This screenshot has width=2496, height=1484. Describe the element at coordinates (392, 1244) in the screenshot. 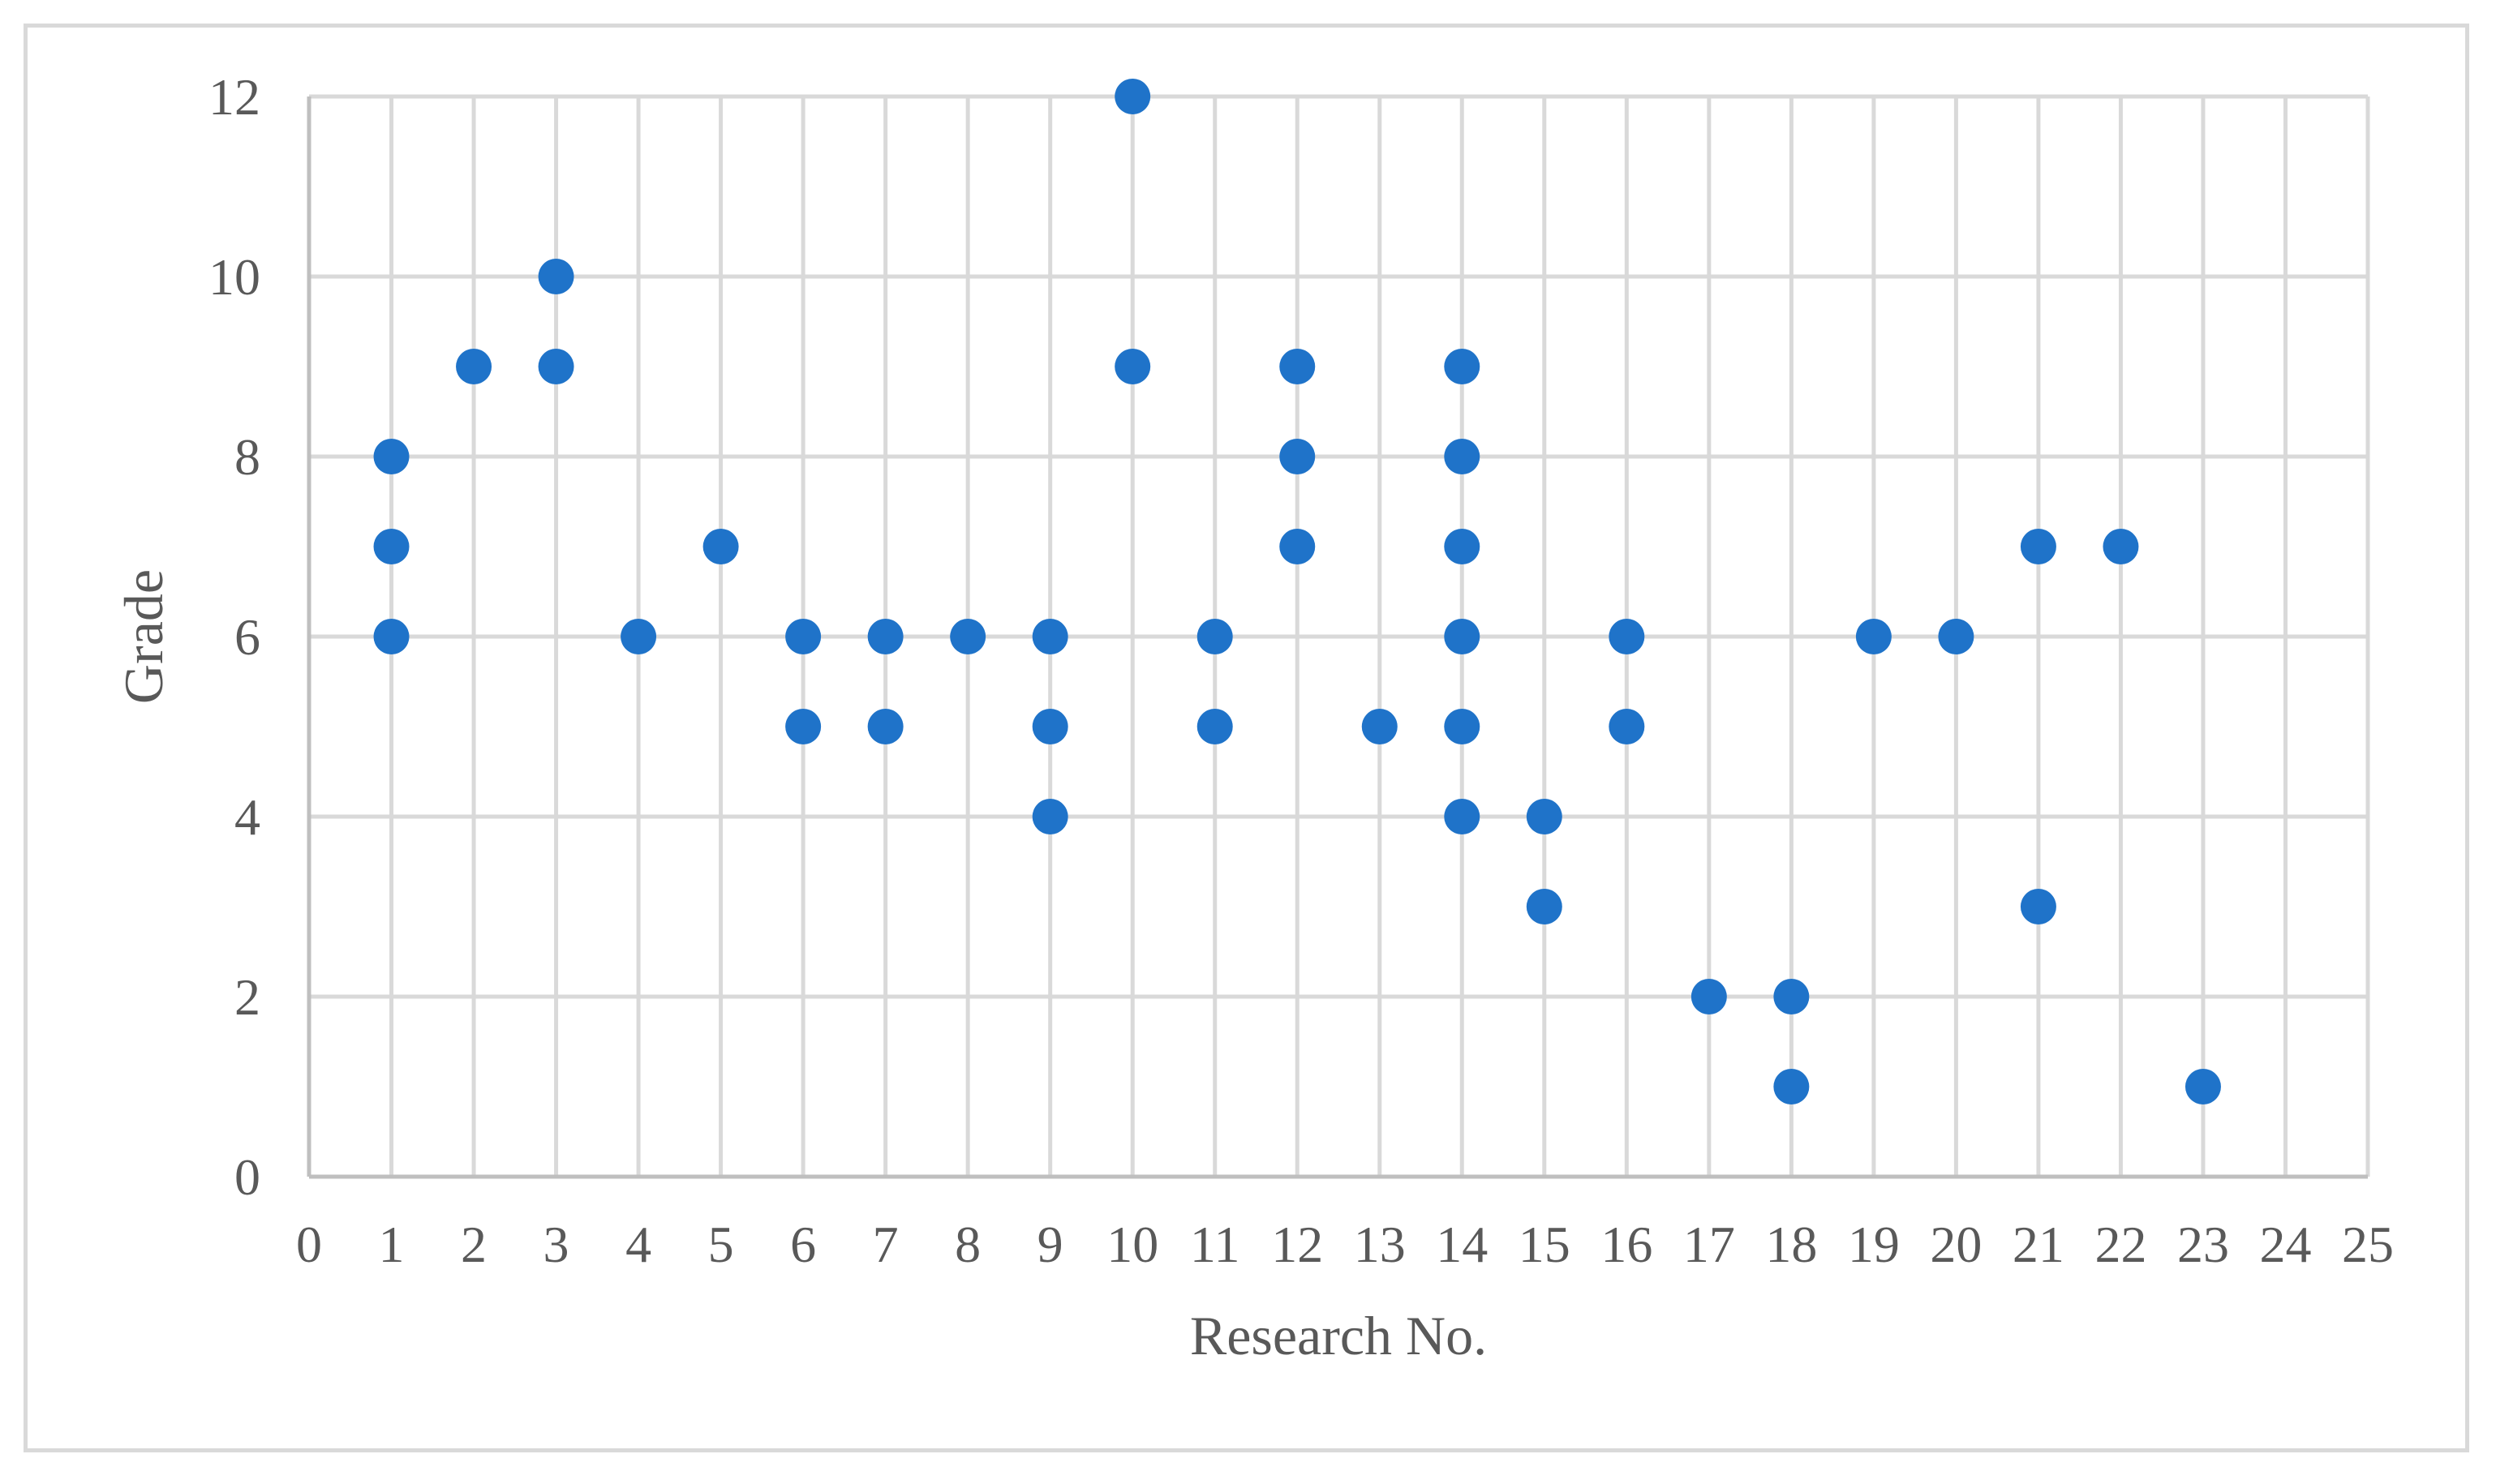

I see `x-tick-label: 1` at that location.